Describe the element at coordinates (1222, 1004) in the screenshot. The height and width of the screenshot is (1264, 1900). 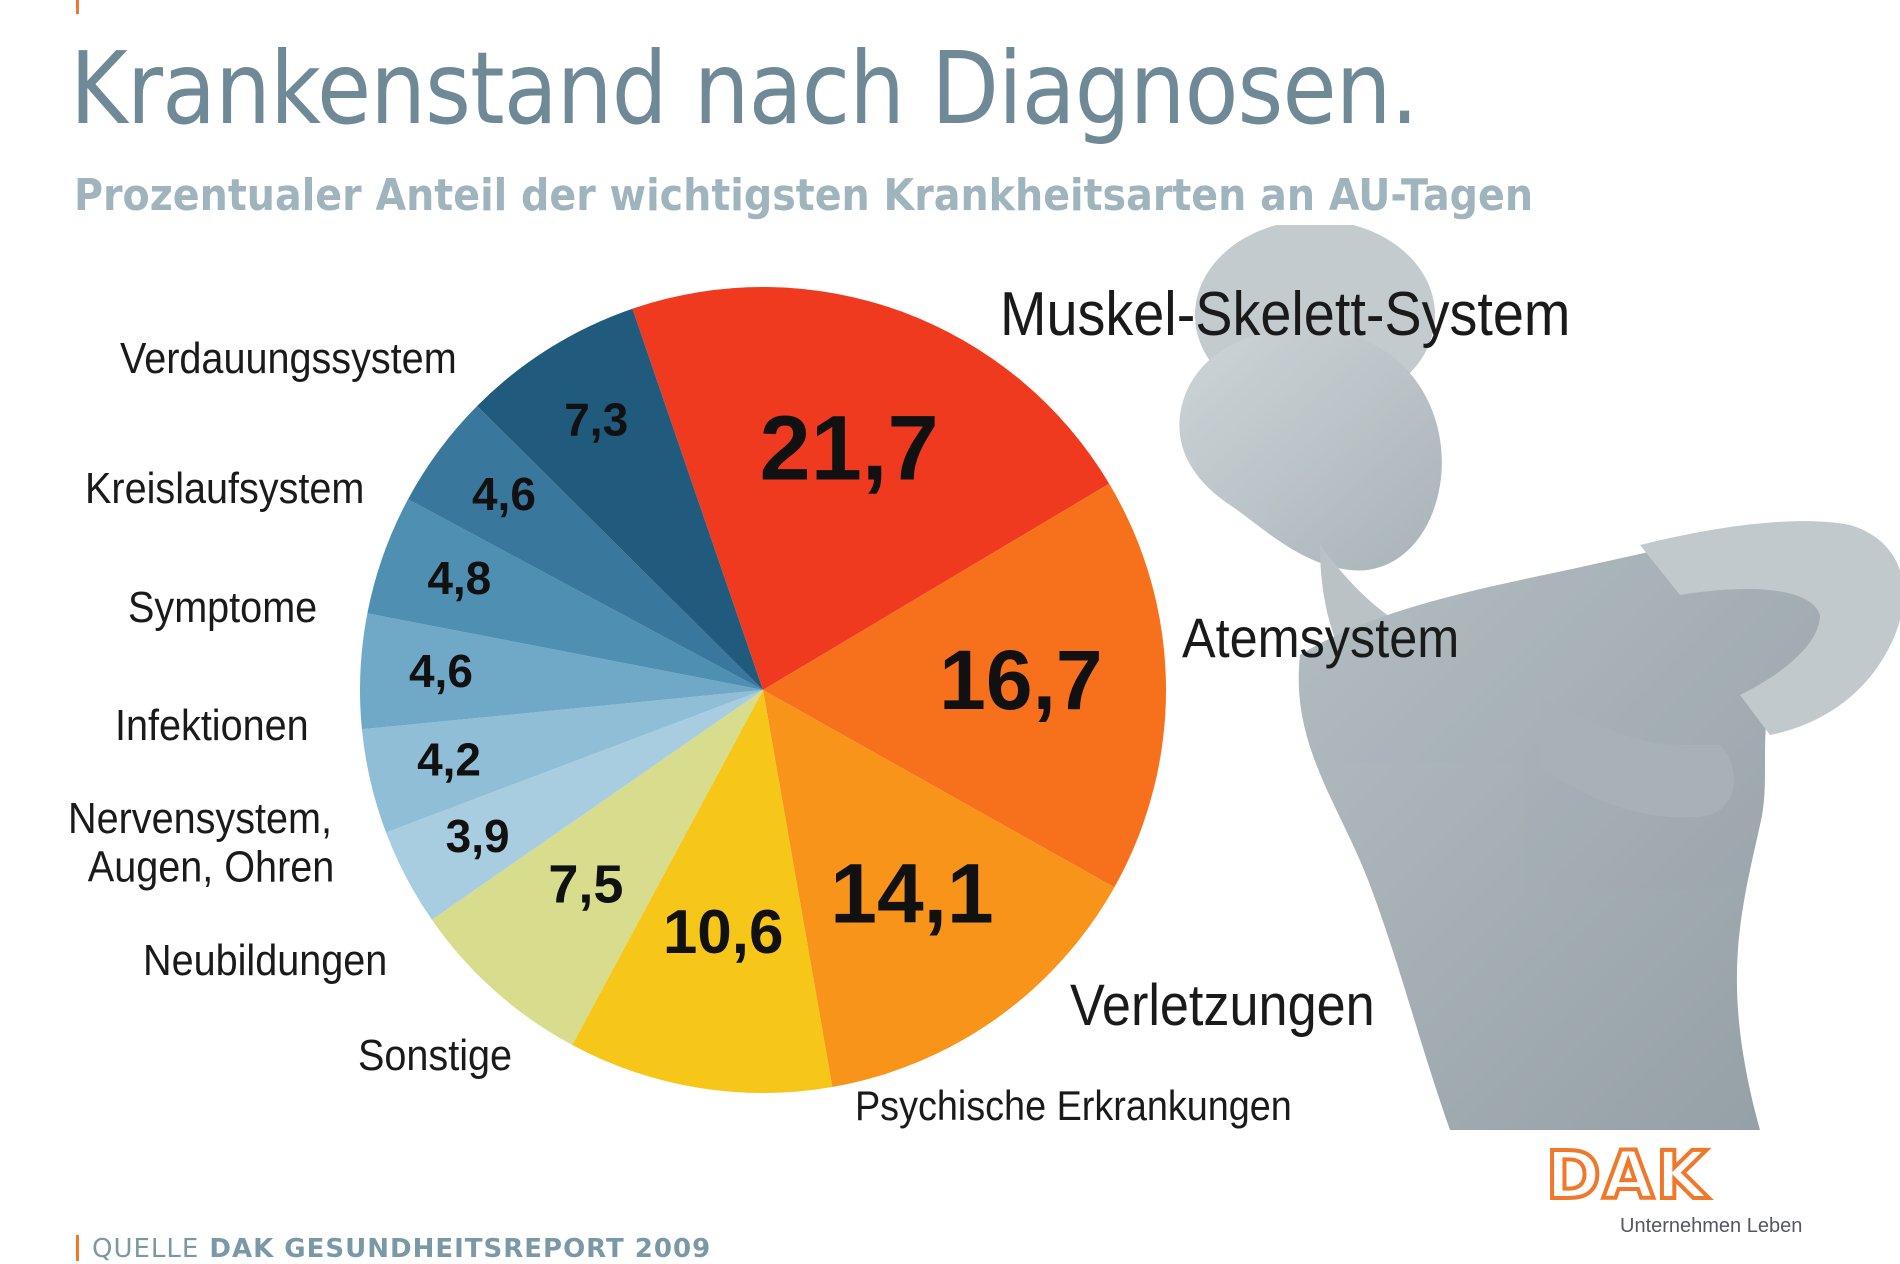
I see `pie-category-label: Verletzungen` at that location.